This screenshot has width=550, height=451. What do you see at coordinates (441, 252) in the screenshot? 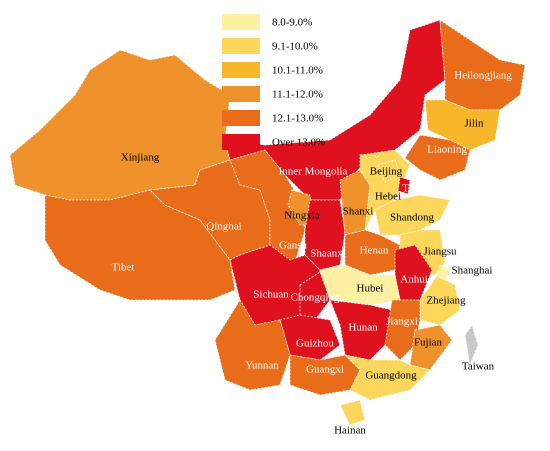
I see `region-label: Jiangsu` at bounding box center [441, 252].